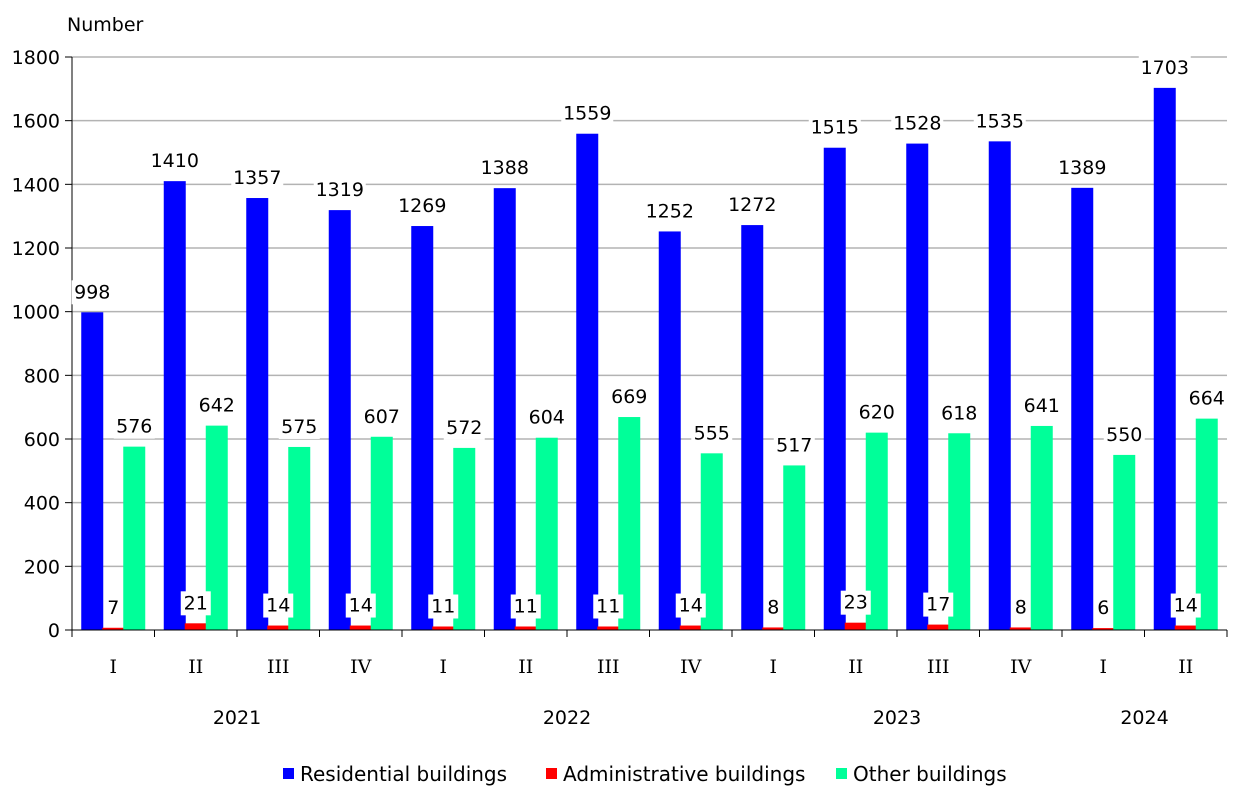 This screenshot has width=1235, height=794. Describe the element at coordinates (42, 567) in the screenshot. I see `y-tick-label: 200` at that location.